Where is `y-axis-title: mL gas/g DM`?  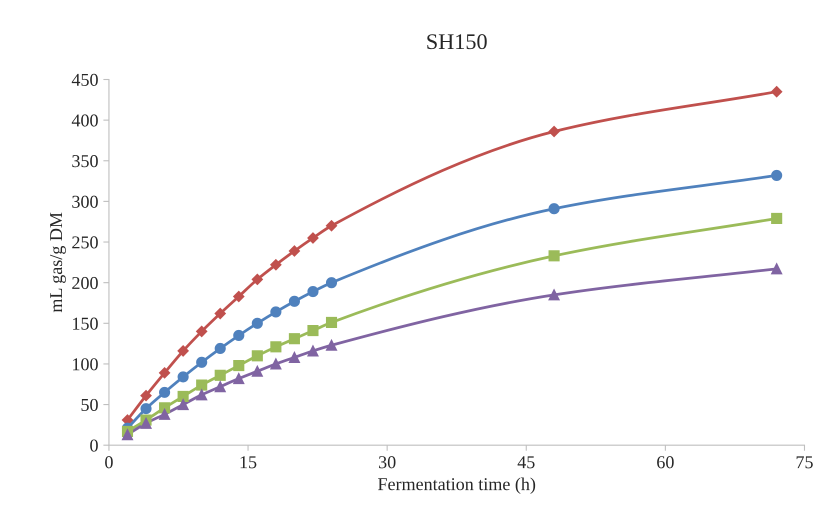
y-axis-title: mL gas/g DM is located at coordinates (58, 262).